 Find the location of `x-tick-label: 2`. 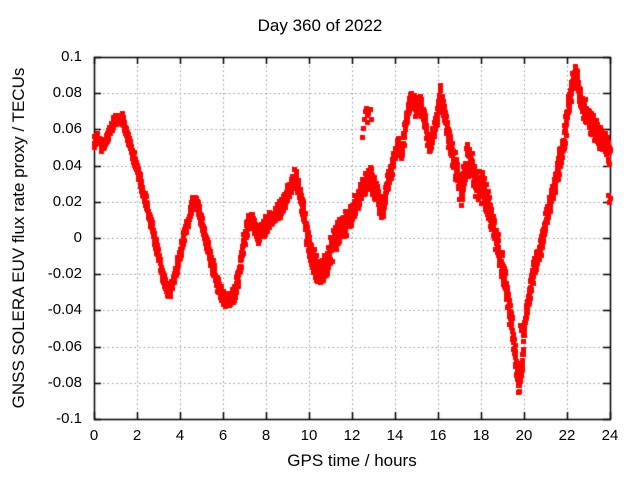

x-tick-label: 2 is located at coordinates (137, 435).